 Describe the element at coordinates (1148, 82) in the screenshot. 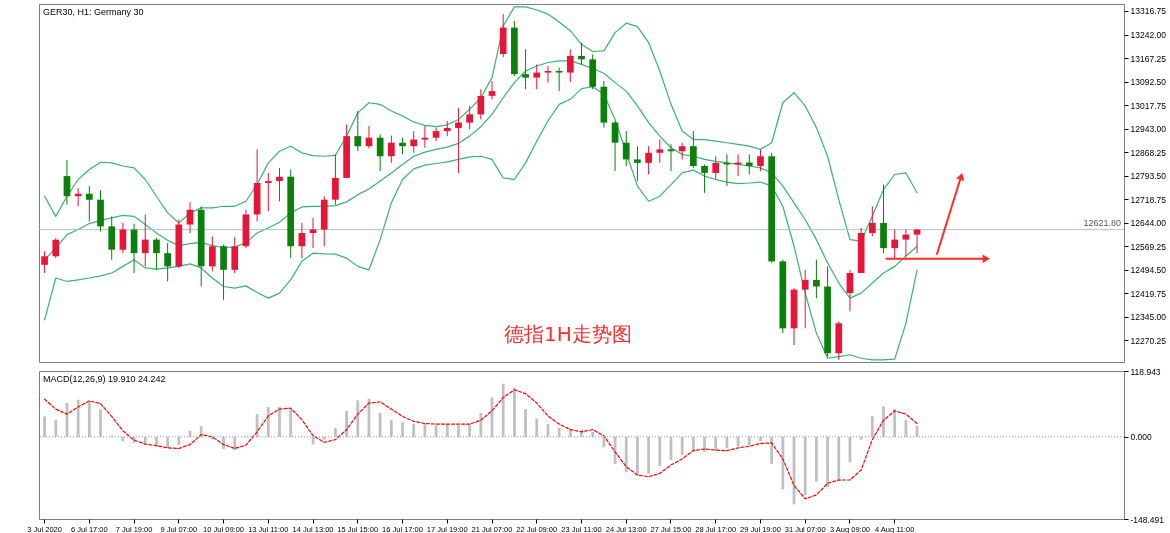

I see `y-tick-label: 13092.50` at that location.